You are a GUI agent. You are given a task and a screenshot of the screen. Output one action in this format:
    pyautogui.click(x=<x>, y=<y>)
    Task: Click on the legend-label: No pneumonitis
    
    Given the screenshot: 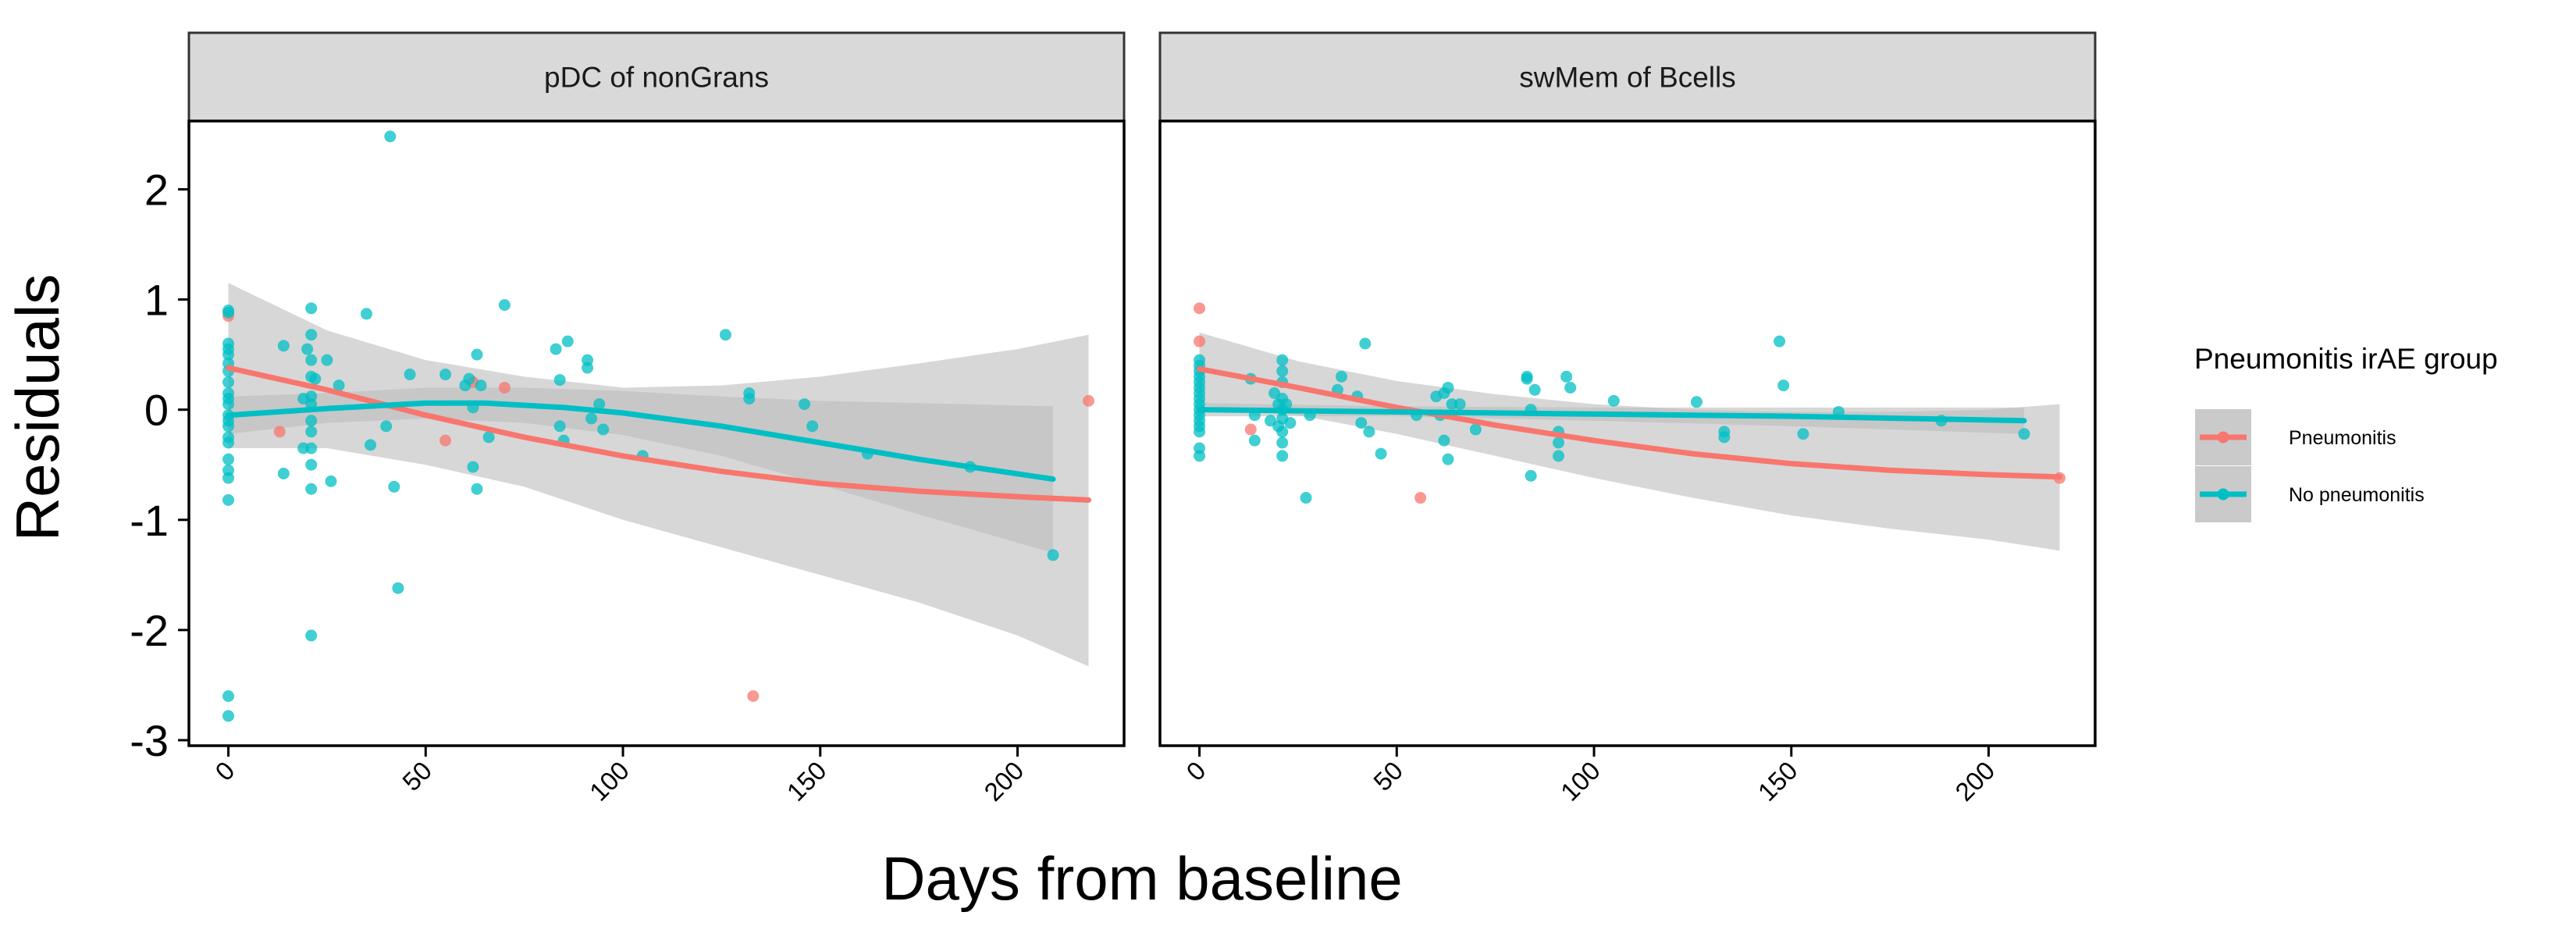 What is the action you would take?
    pyautogui.click(x=2357, y=495)
    